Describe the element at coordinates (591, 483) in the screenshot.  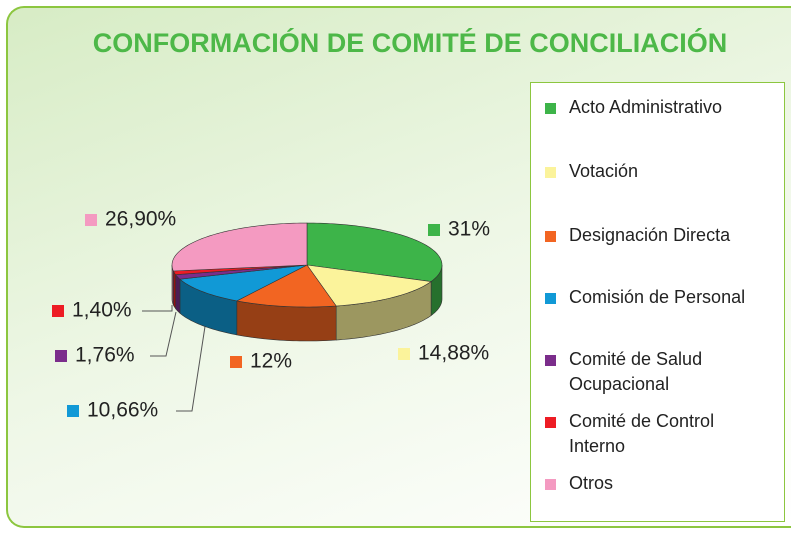
I see `legend-label: Otros` at that location.